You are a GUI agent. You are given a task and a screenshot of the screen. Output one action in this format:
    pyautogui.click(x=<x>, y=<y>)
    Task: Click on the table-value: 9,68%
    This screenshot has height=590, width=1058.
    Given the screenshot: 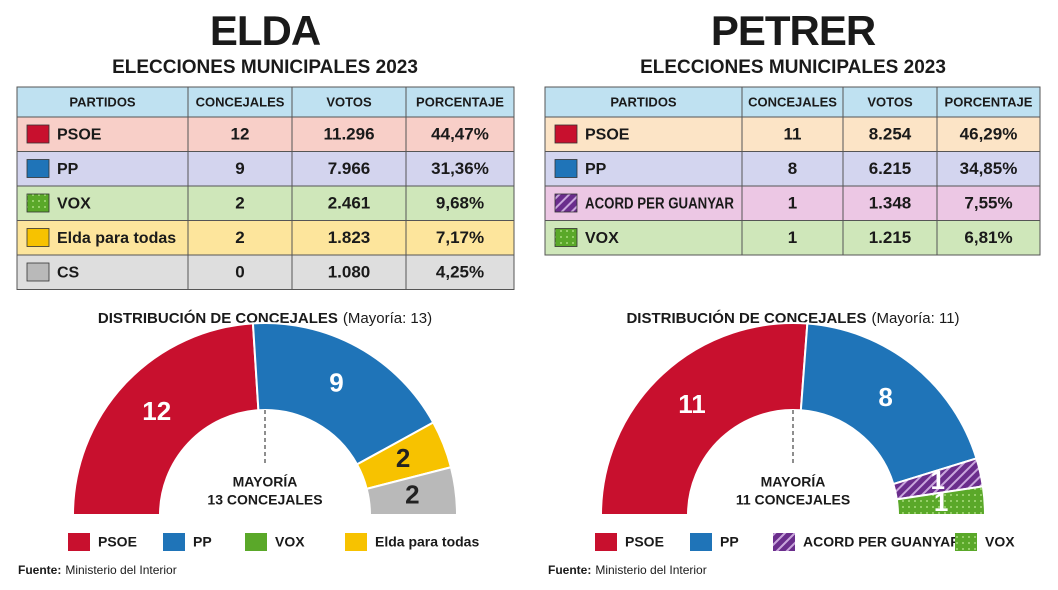 What is the action you would take?
    pyautogui.click(x=460, y=203)
    